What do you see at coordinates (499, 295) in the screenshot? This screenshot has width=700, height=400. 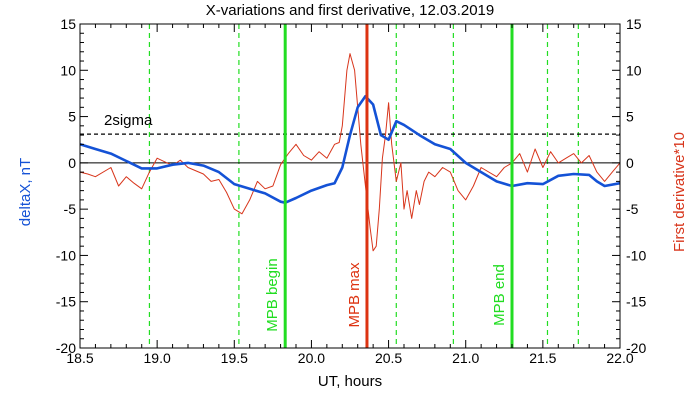 I see `marker-label-mpb-end: MPB end` at bounding box center [499, 295].